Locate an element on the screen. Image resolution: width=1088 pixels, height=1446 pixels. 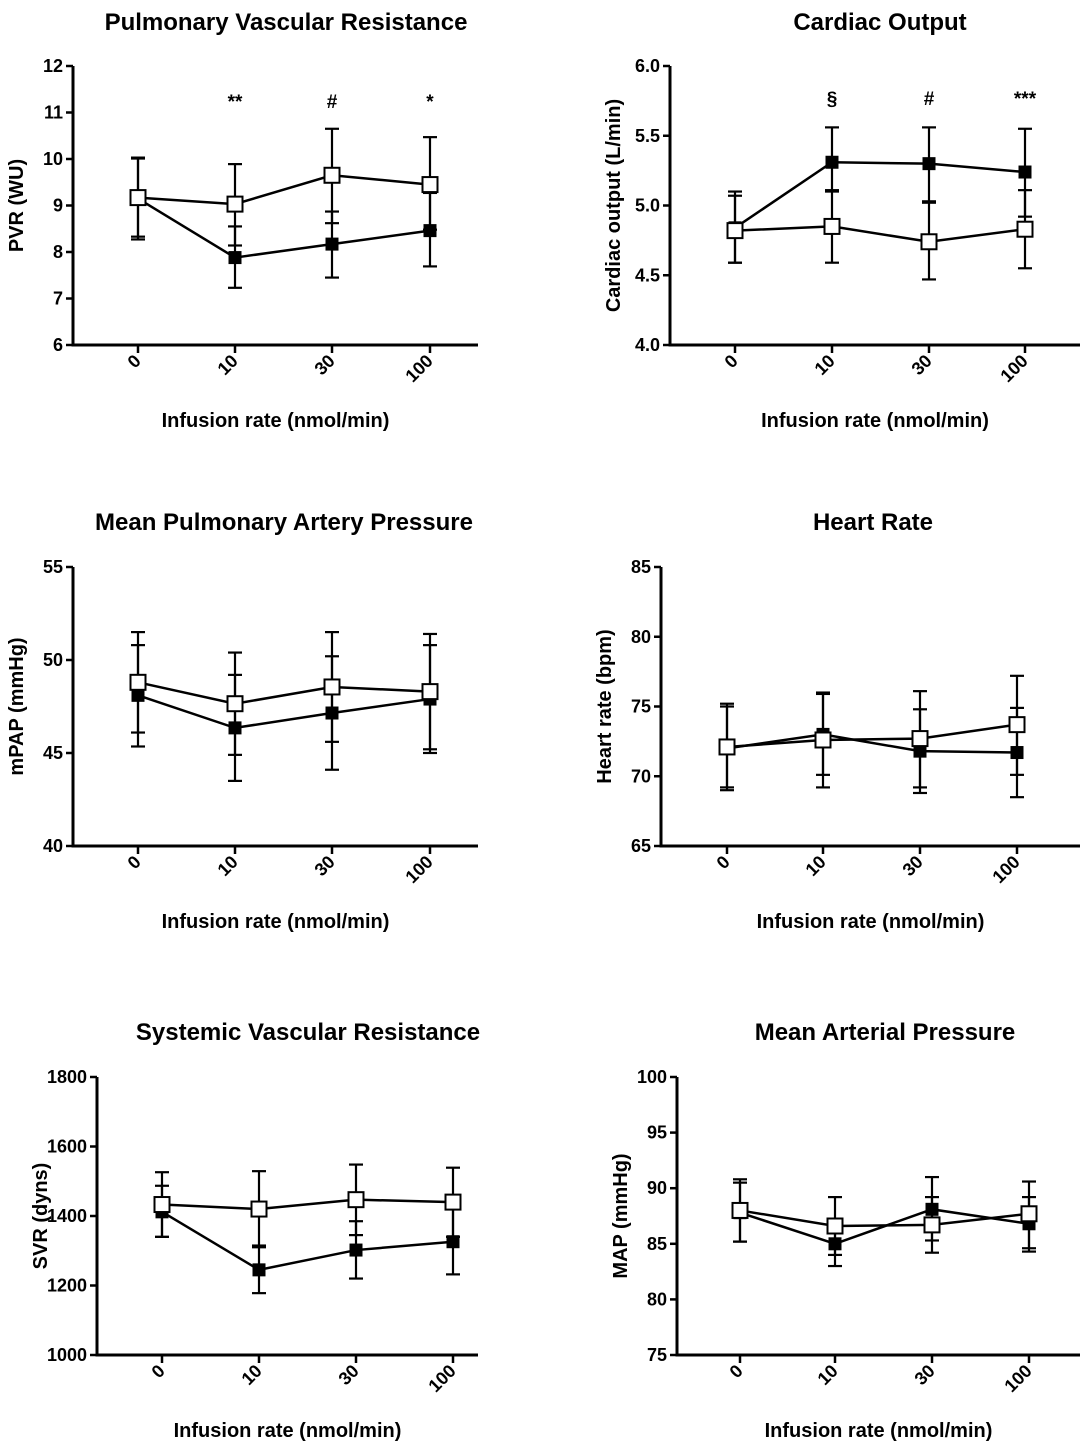
y-axis-label: Cardiac output (L/min) is located at coordinates (614, 205).